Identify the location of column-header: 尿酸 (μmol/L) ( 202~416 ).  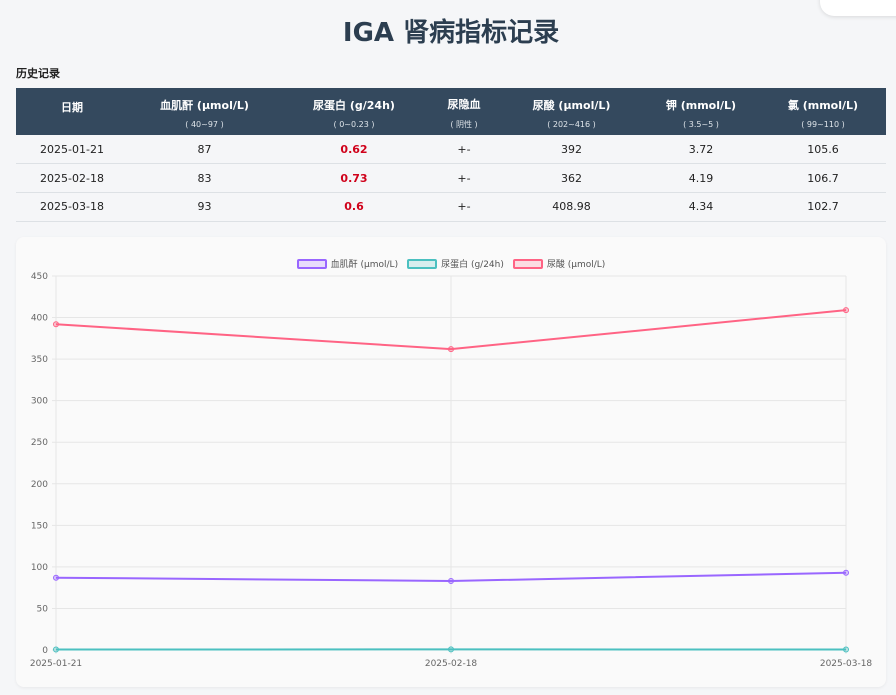
(571, 111).